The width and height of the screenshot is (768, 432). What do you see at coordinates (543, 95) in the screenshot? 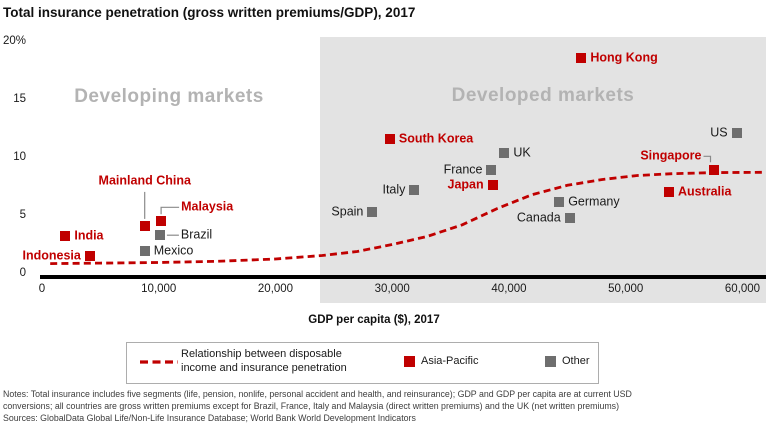
I see `zone-label-developed-markets: Developed markets` at bounding box center [543, 95].